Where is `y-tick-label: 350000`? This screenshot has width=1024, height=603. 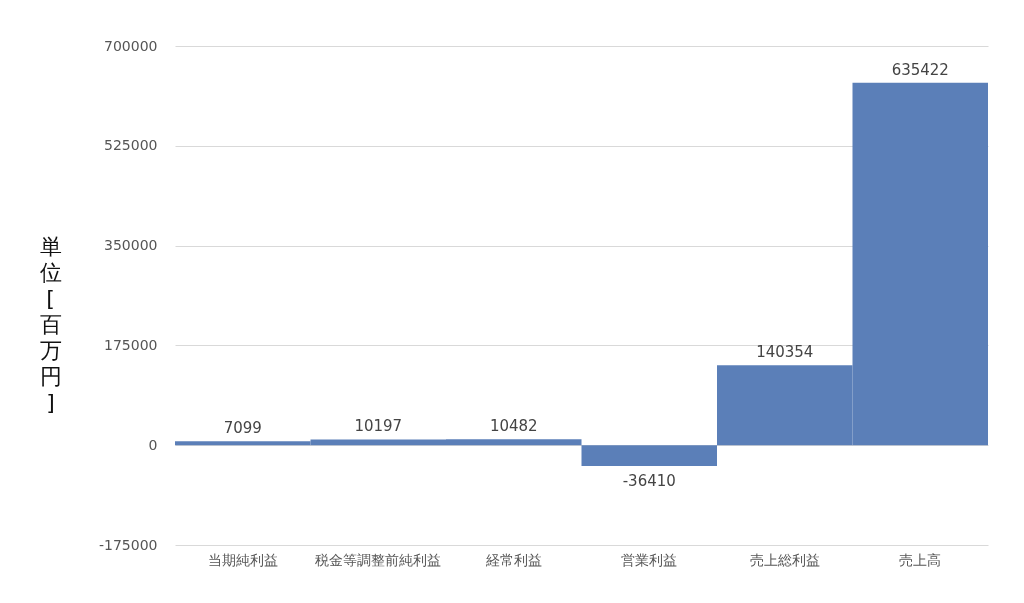
y-tick-label: 350000 is located at coordinates (131, 245).